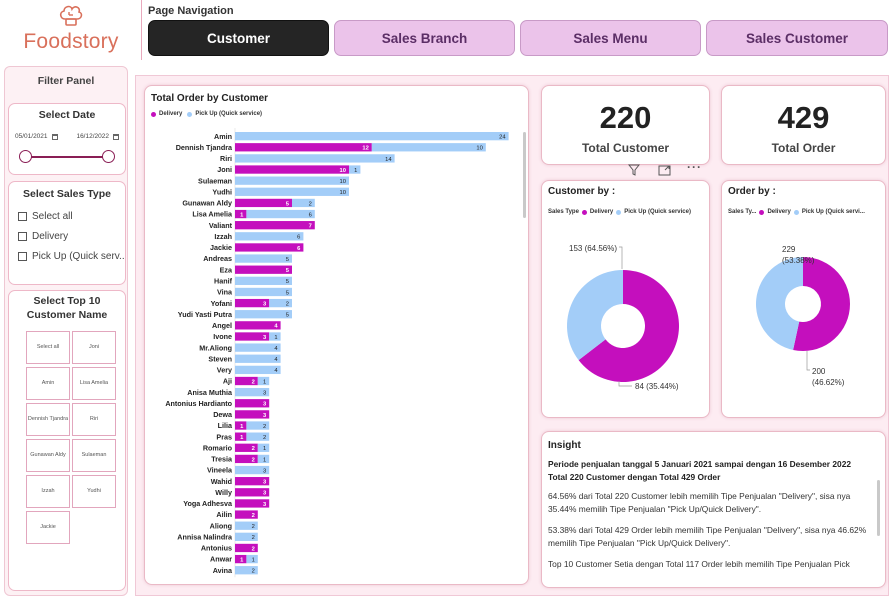  I want to click on slider-end-handle, so click(108, 156).